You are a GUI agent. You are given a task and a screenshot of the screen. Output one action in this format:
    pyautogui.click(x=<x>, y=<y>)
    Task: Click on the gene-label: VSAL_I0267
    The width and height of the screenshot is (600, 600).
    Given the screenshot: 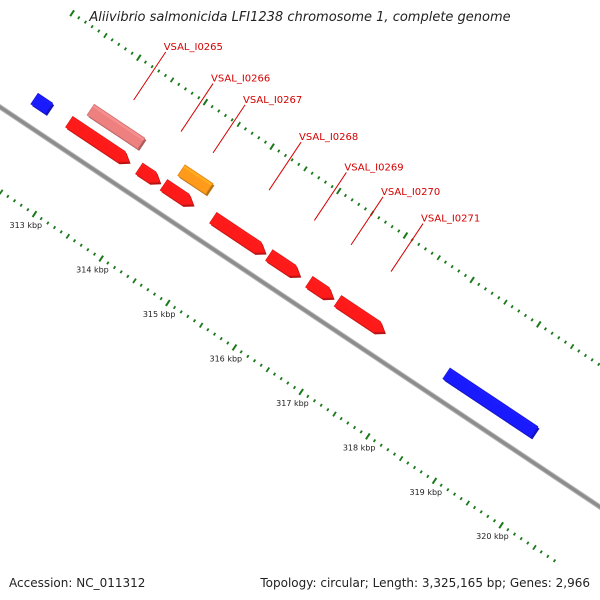 What is the action you would take?
    pyautogui.click(x=272, y=100)
    